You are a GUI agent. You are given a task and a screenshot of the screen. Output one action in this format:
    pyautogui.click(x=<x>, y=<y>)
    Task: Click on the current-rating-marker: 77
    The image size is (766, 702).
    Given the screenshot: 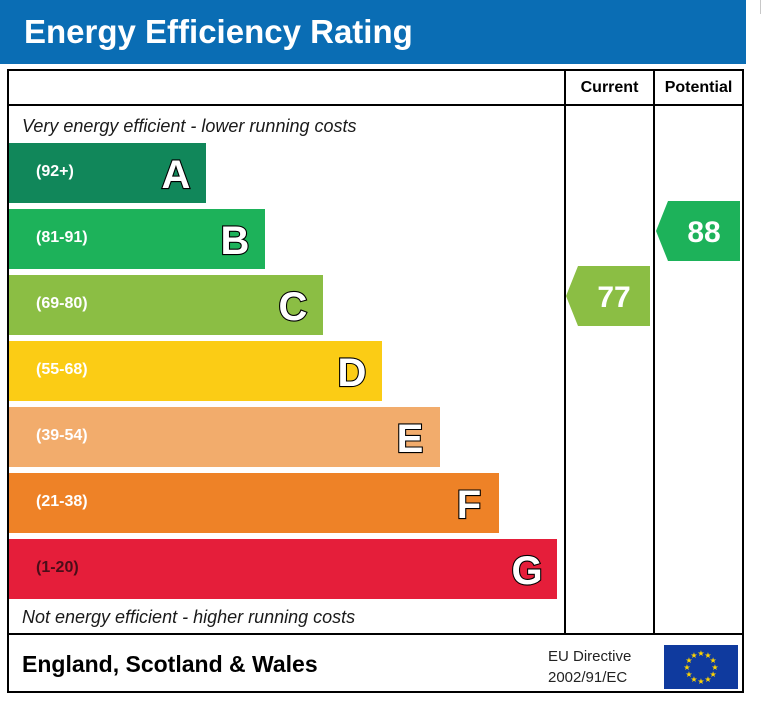 What is the action you would take?
    pyautogui.click(x=608, y=296)
    